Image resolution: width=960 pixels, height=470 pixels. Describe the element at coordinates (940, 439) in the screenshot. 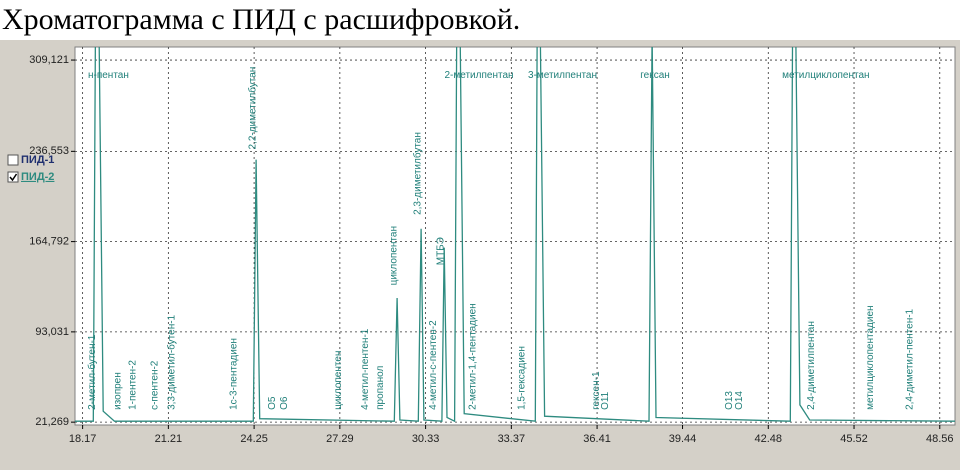

I see `x-tick-label: 48.56` at that location.